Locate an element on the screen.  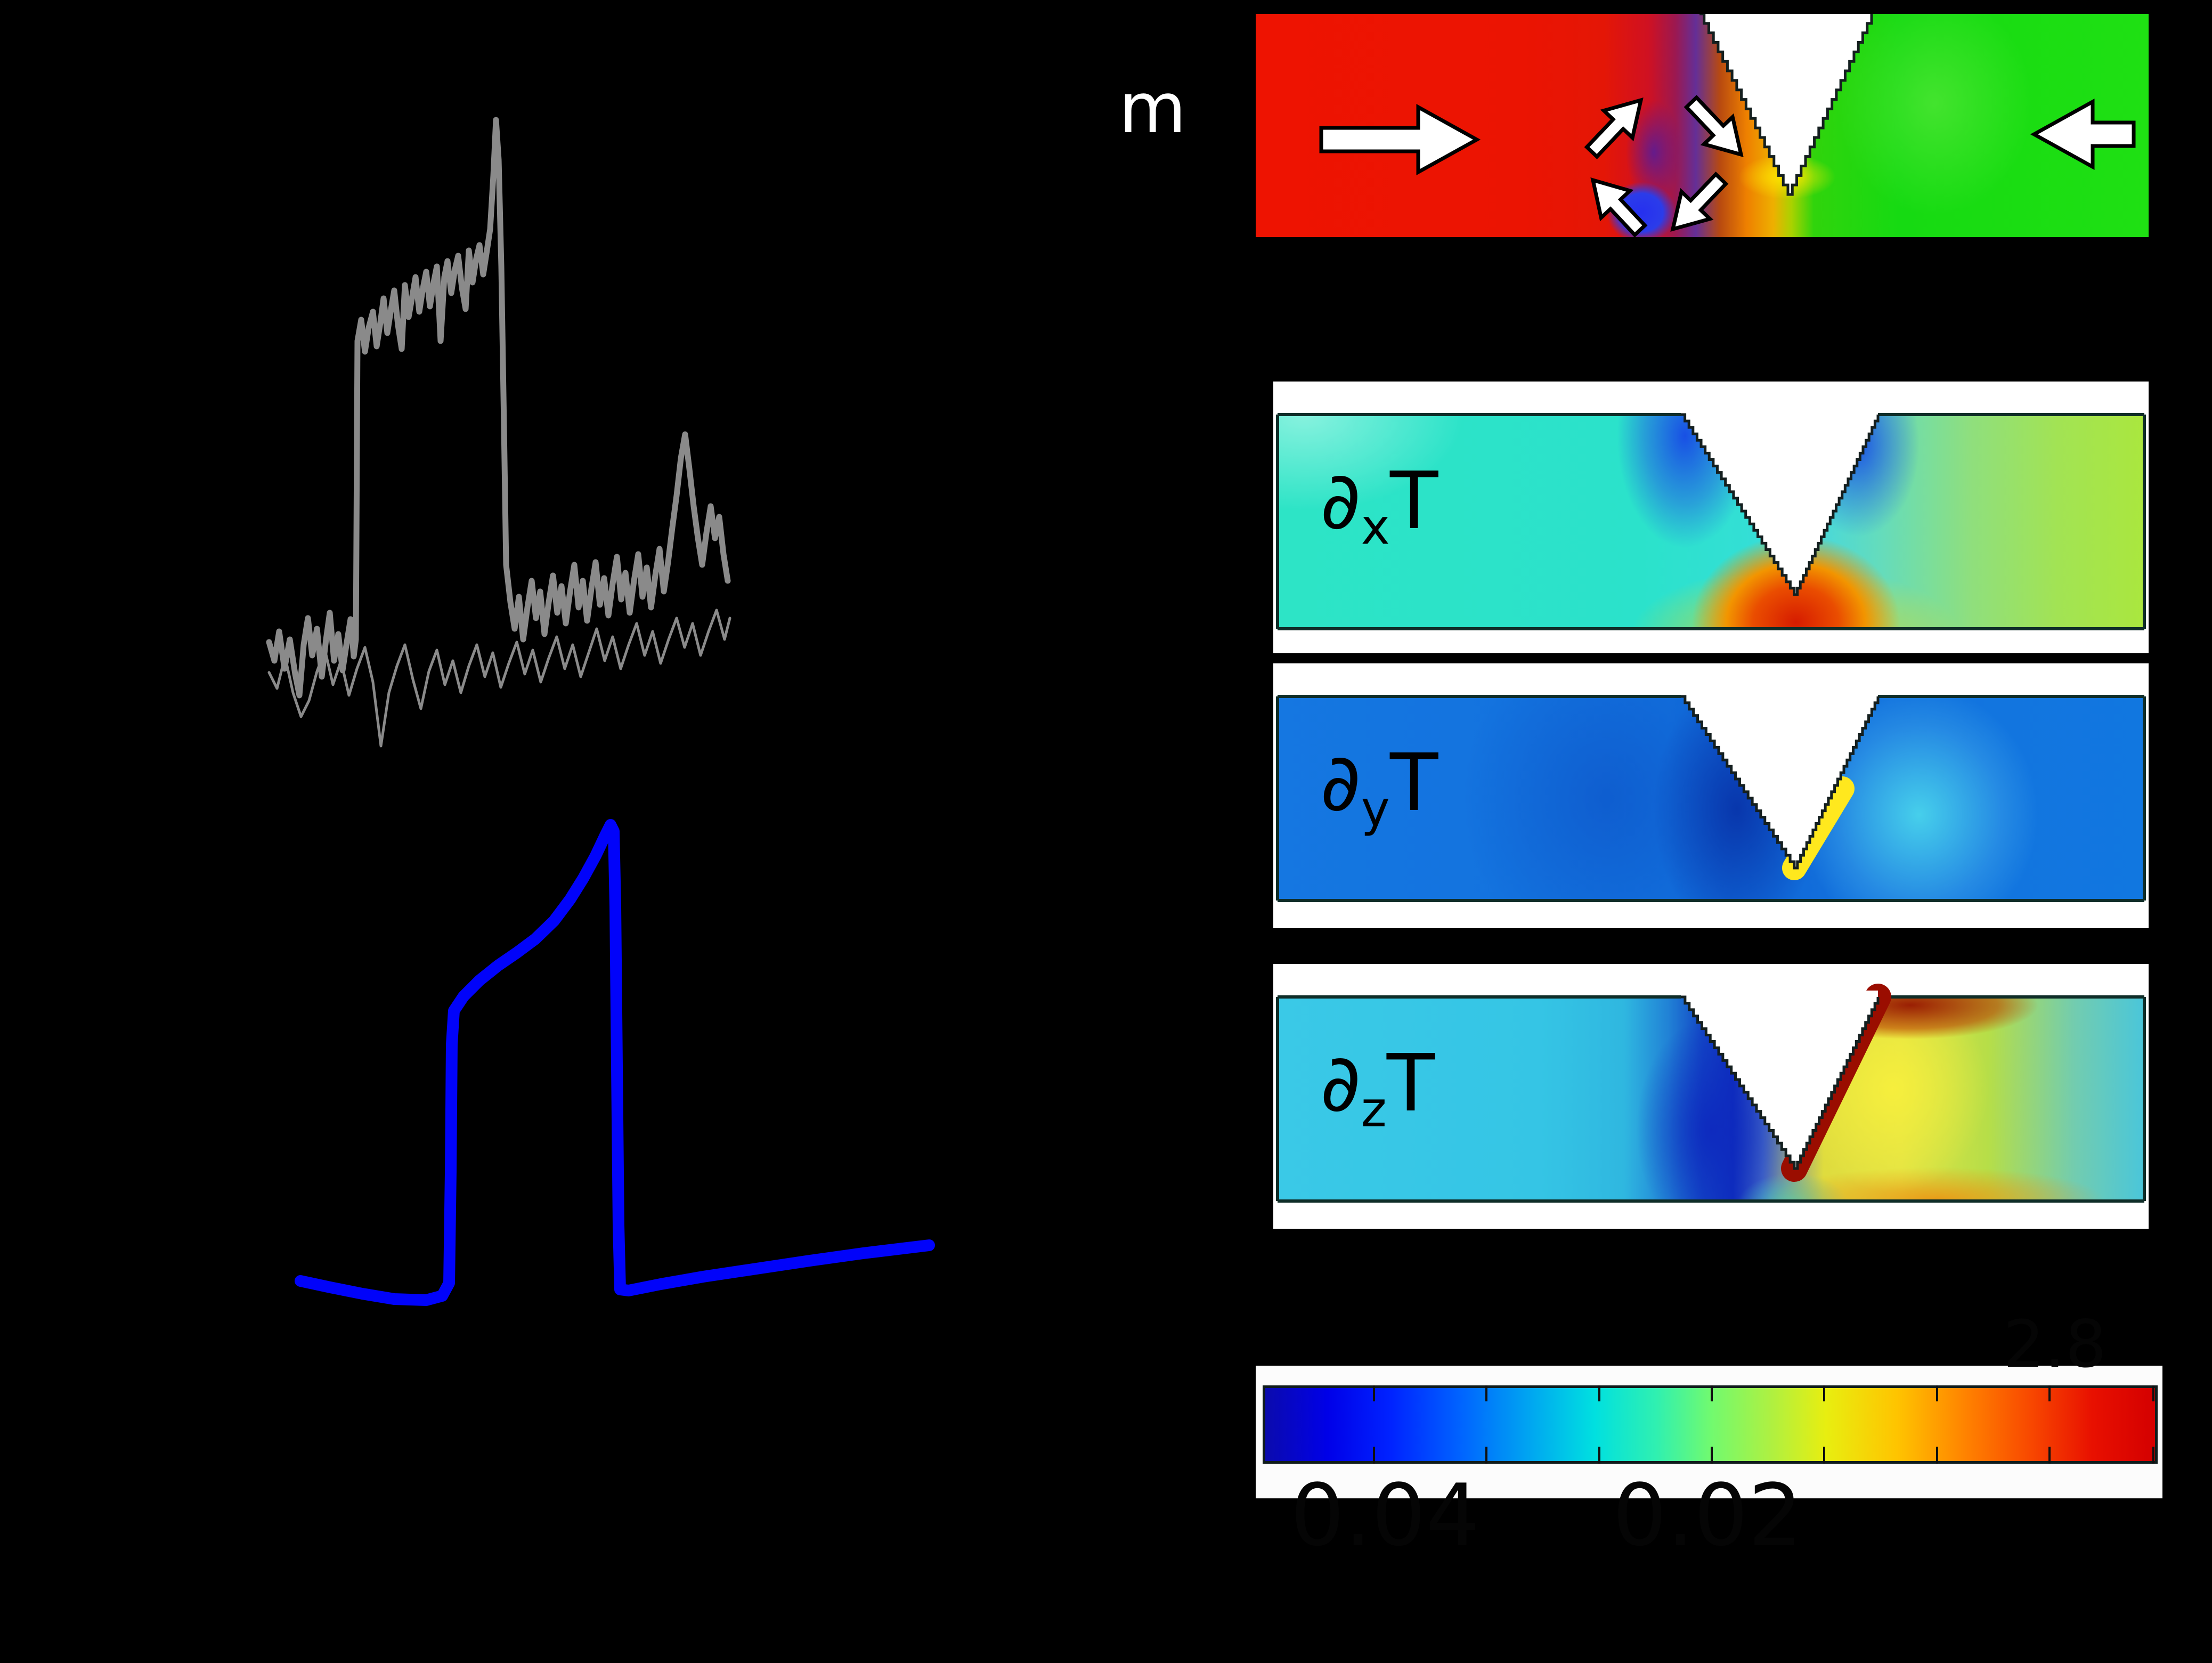
colorbar is located at coordinates (1709, 1432).